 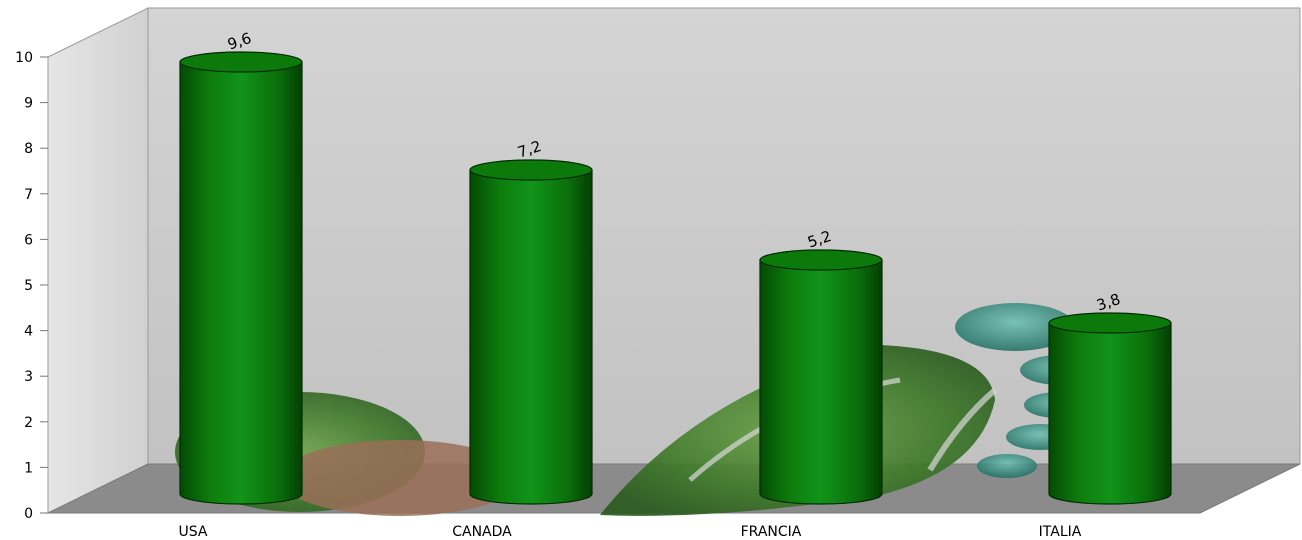 What do you see at coordinates (962, 429) in the screenshot?
I see `leaf-vein` at bounding box center [962, 429].